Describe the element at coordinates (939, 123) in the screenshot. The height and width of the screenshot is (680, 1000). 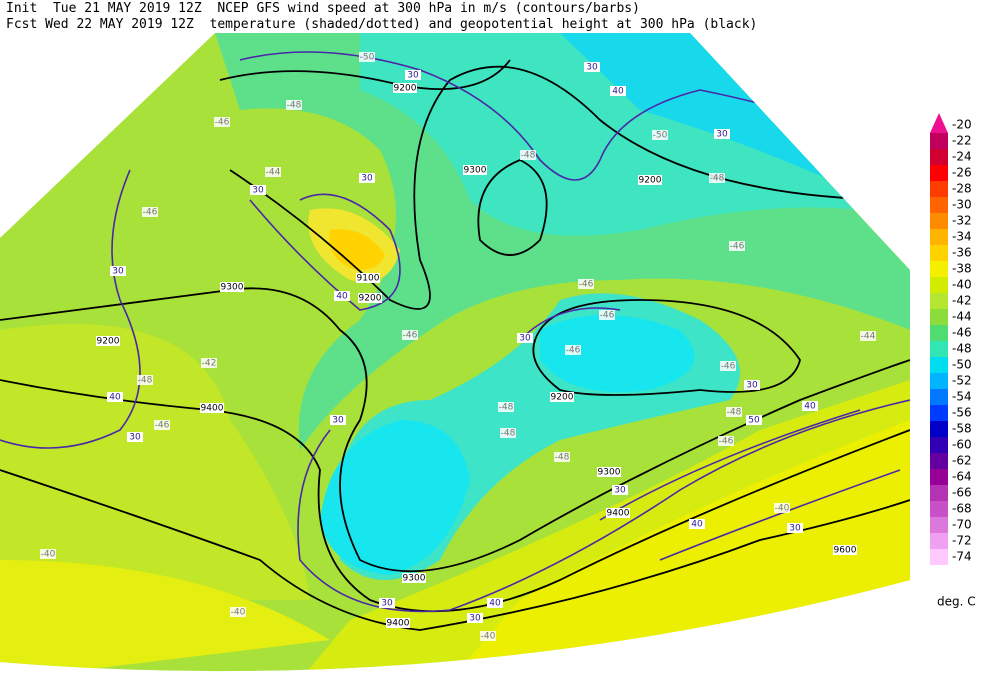
I see `colorbar-arrow` at that location.